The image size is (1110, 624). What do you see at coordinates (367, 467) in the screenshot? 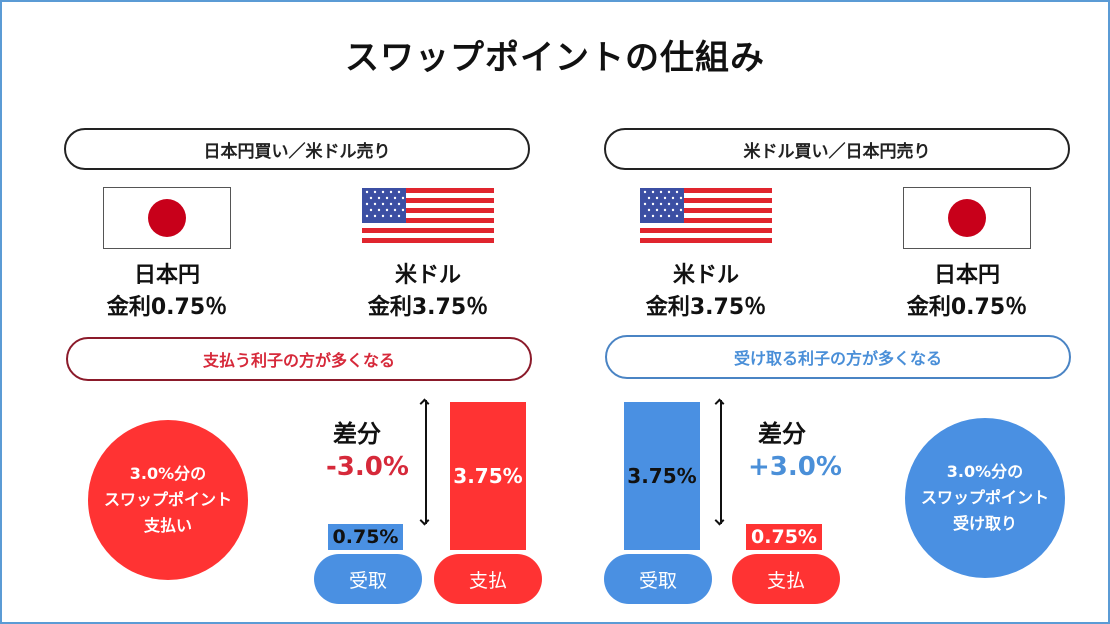
I see `left-diff-value: -3.0%` at bounding box center [367, 467].